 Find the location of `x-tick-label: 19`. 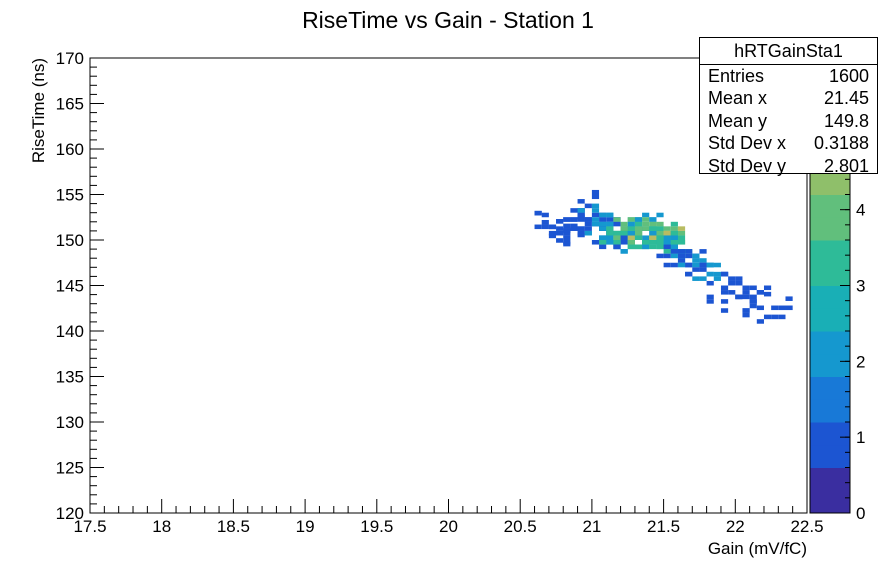

x-tick-label: 19 is located at coordinates (305, 526).